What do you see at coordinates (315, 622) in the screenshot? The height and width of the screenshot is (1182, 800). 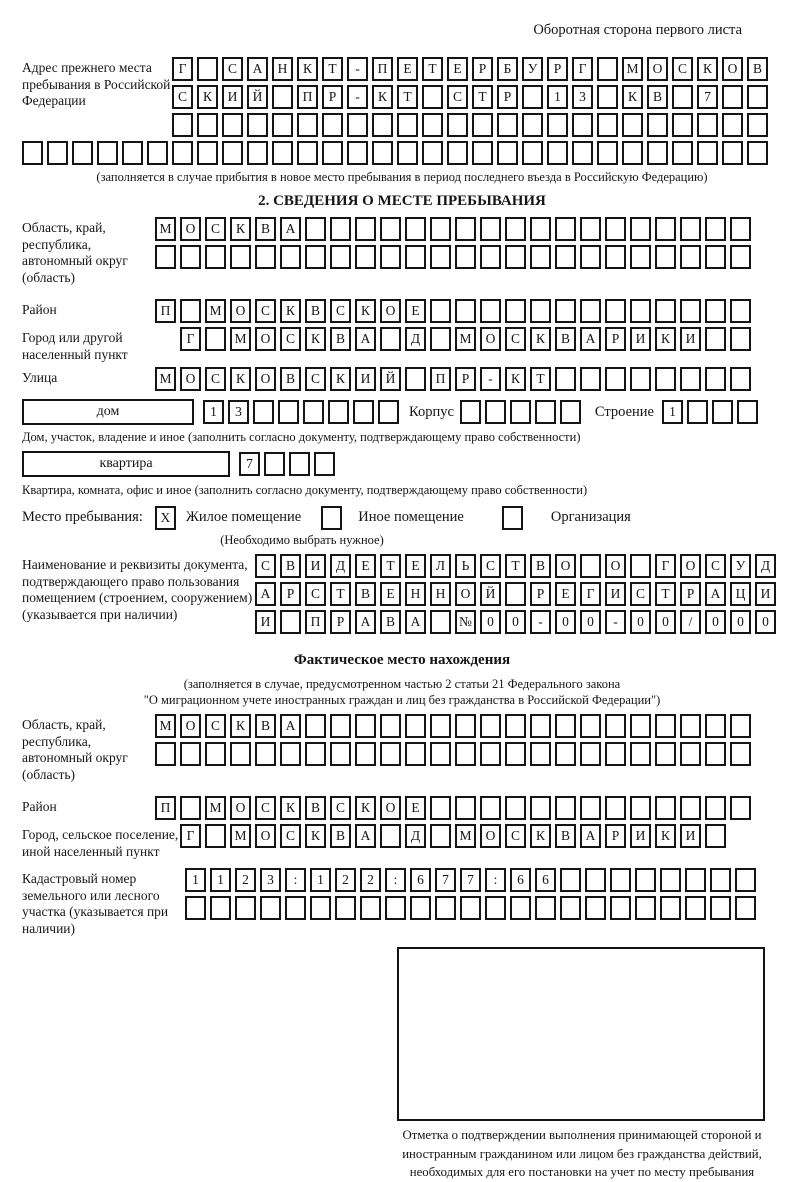 I see `form-cell: П` at bounding box center [315, 622].